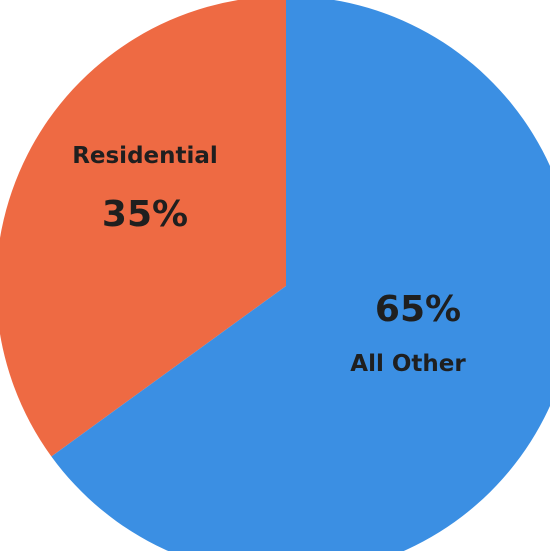 The width and height of the screenshot is (550, 551). Describe the element at coordinates (418, 309) in the screenshot. I see `slice-value-all-other: 65%` at that location.